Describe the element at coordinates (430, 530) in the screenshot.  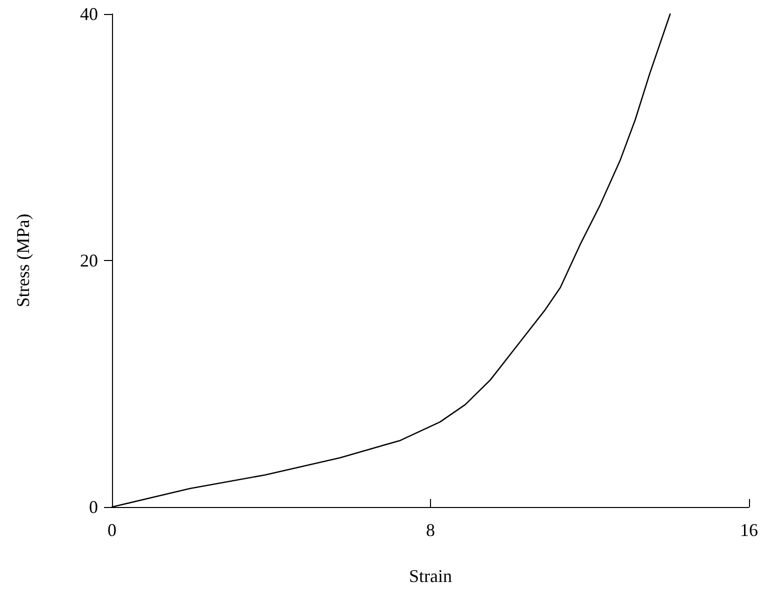
I see `x-tick-label: 8` at that location.